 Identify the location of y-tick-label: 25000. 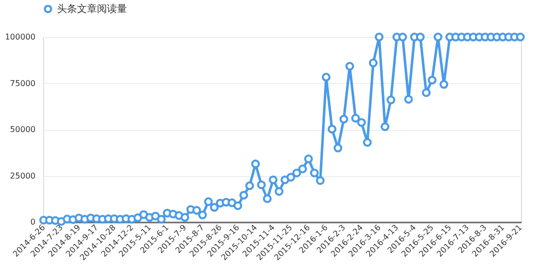
(23, 175).